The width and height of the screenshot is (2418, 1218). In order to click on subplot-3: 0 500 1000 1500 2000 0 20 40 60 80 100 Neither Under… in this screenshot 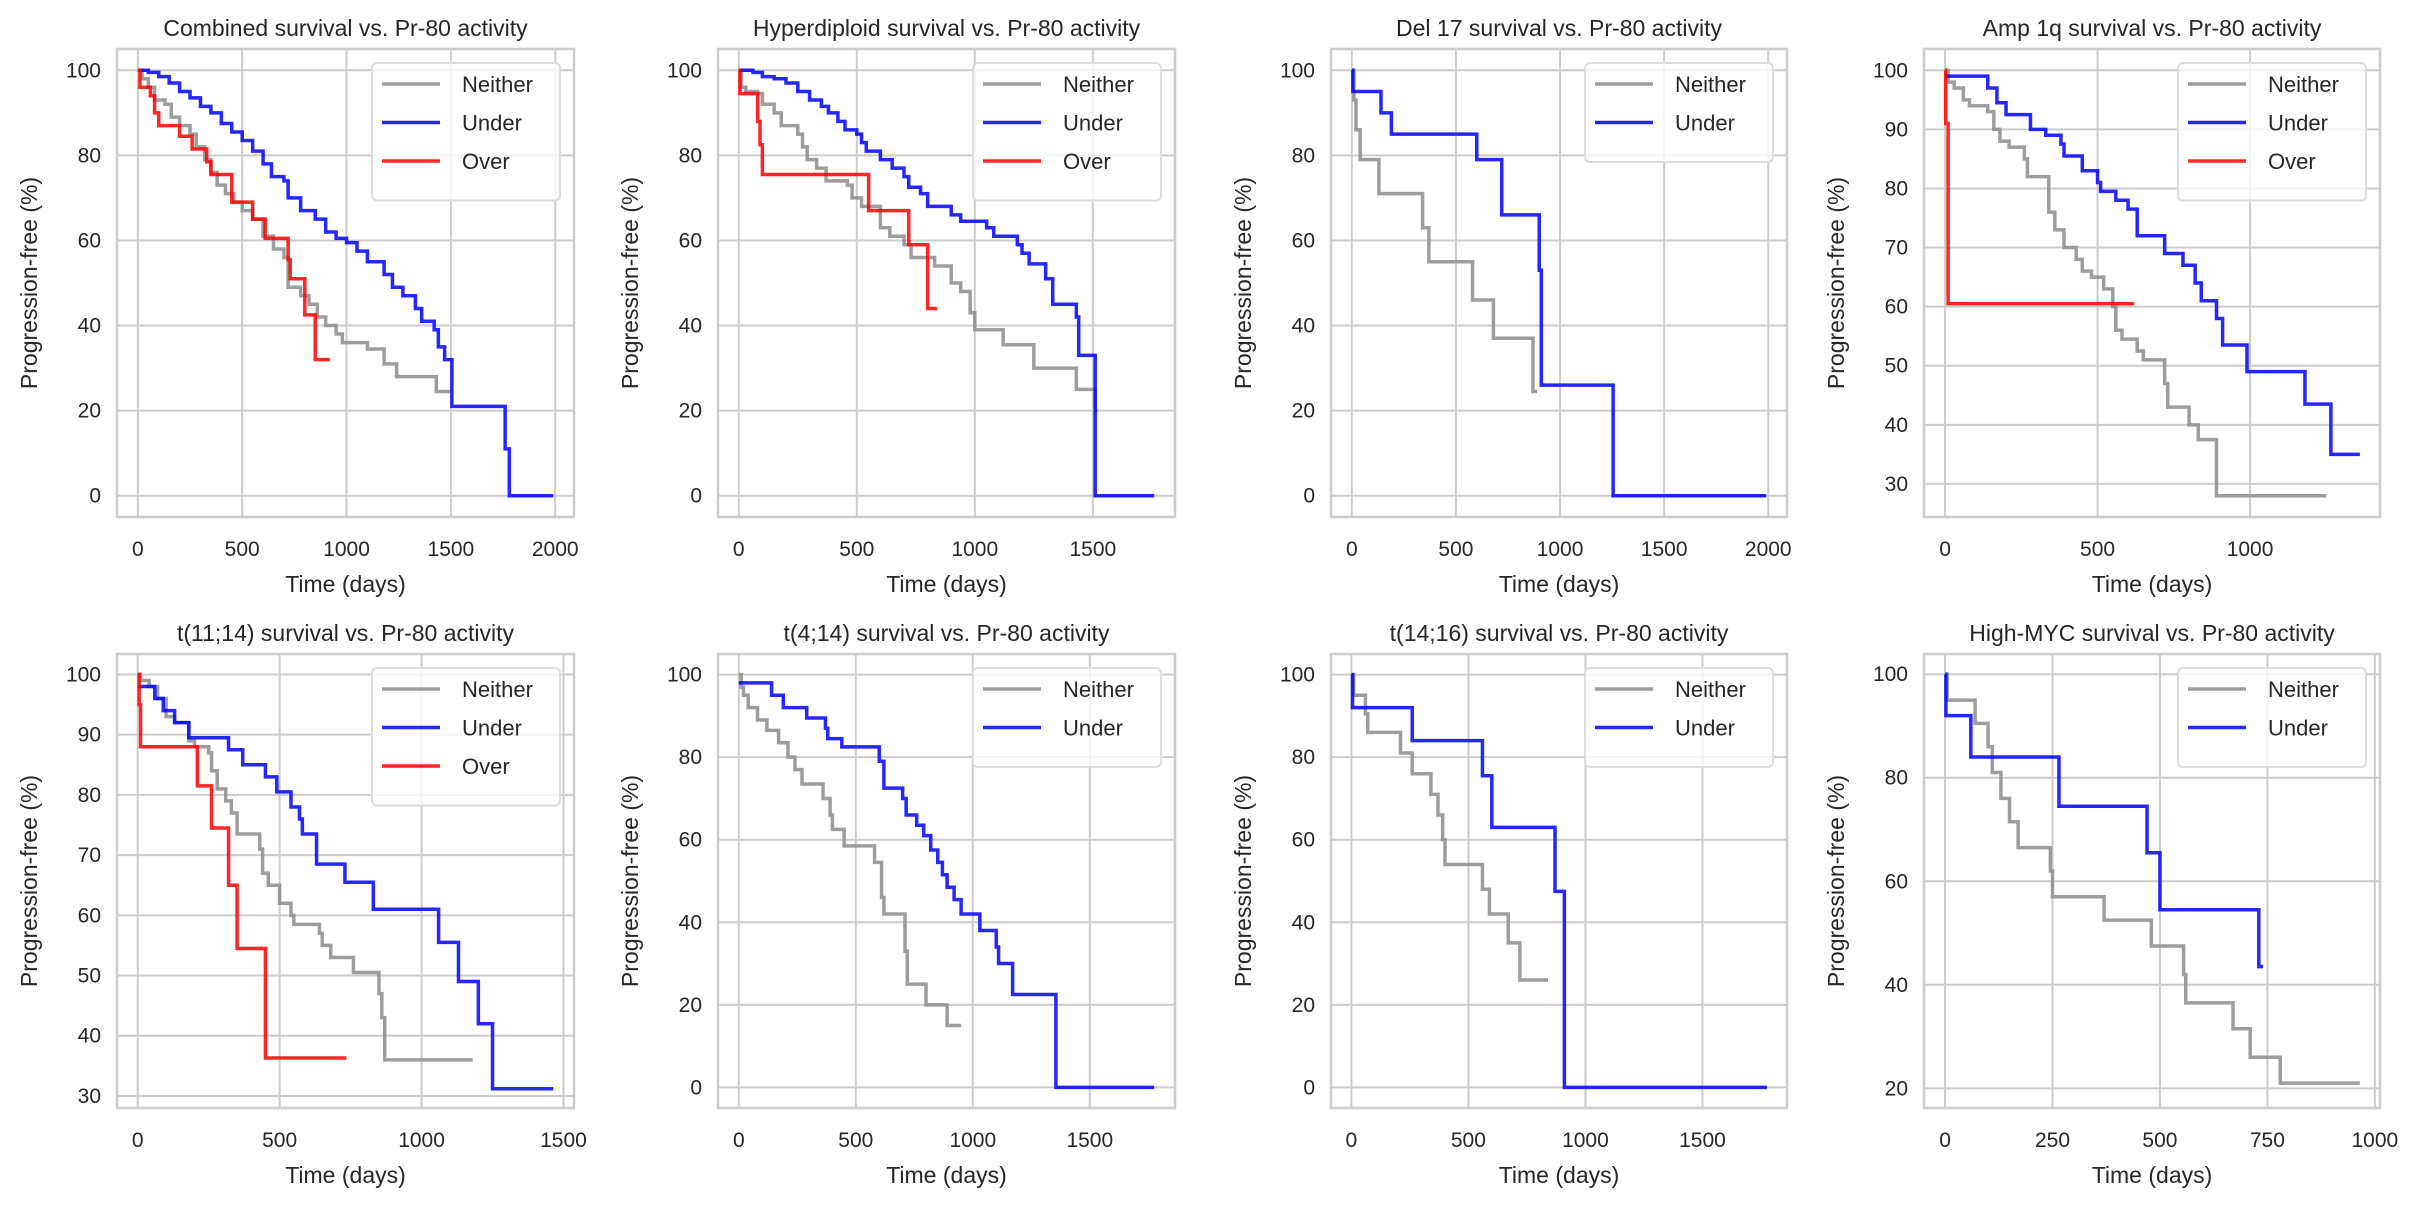, I will do `click(1511, 306)`.